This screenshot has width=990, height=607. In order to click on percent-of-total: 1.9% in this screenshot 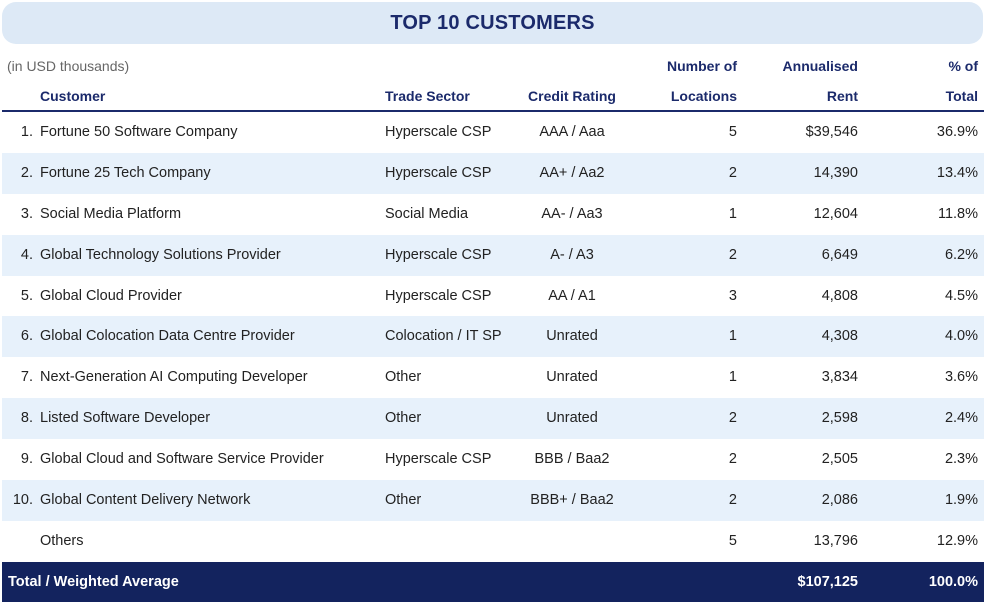, I will do `click(961, 500)`.